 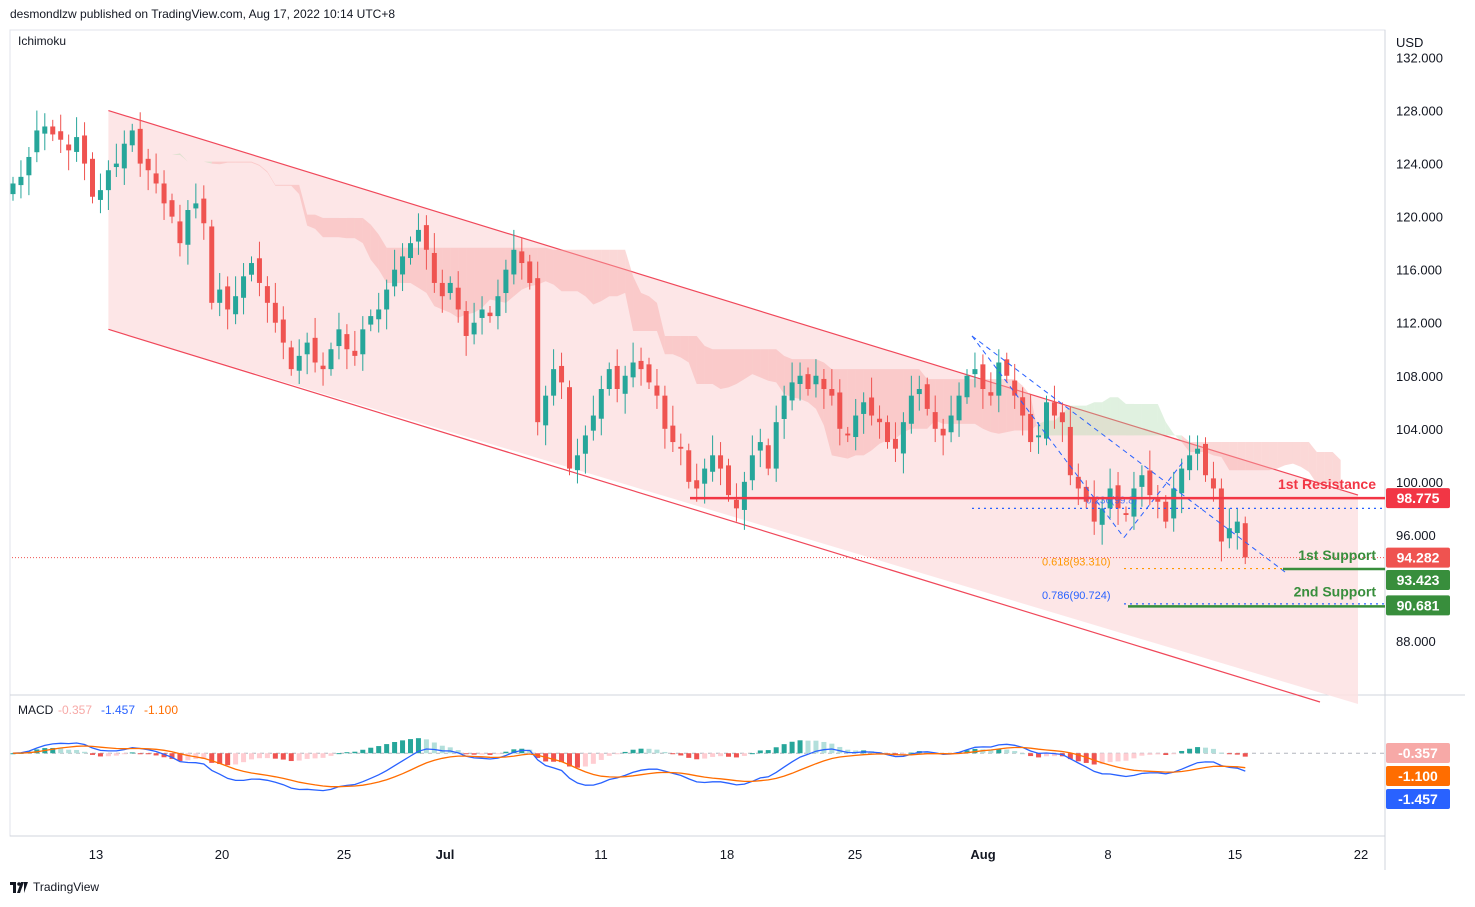 I want to click on macd-tag: -0.357, so click(x=1418, y=753).